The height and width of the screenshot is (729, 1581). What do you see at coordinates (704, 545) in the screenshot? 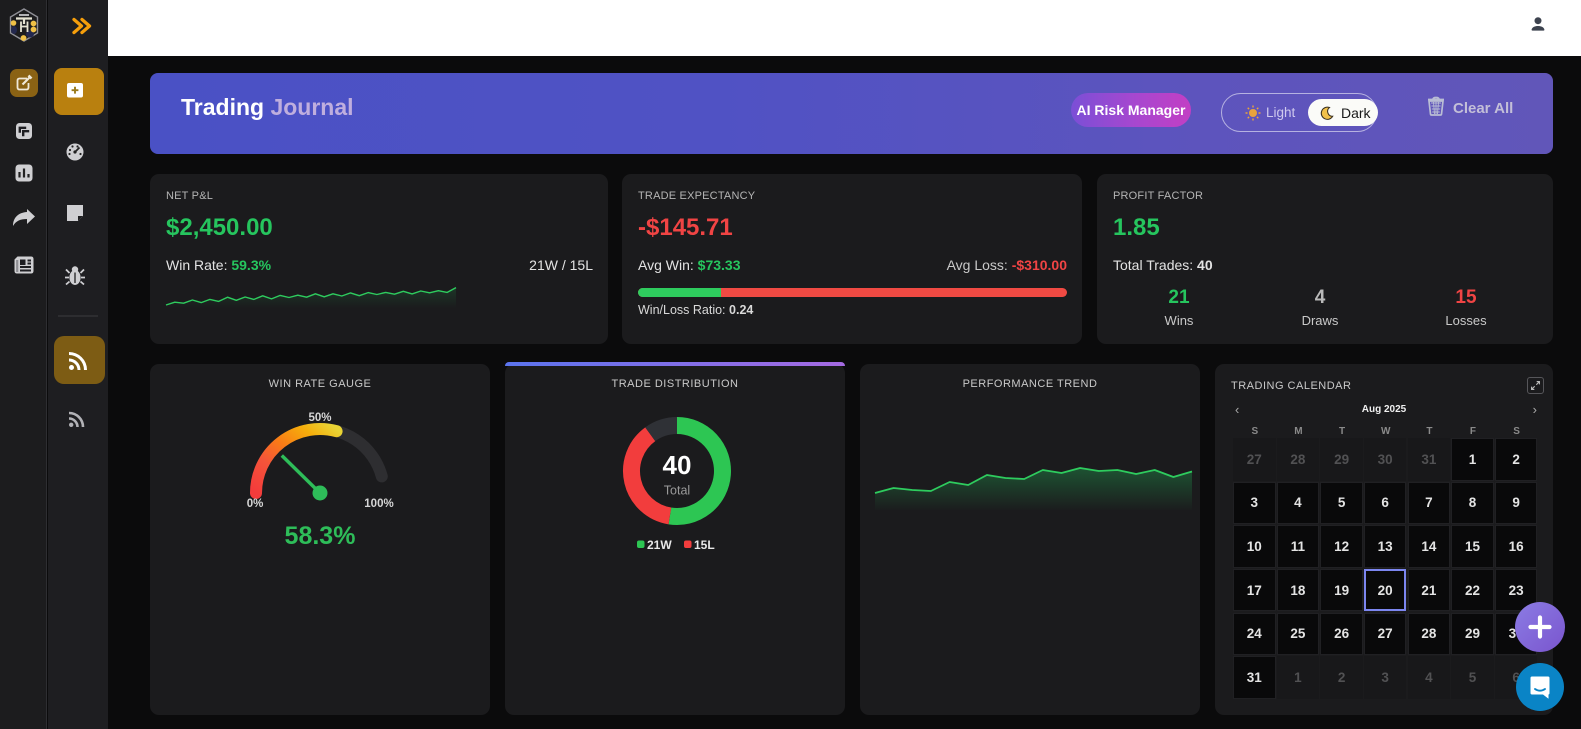
I see `svg-text: 15L` at bounding box center [704, 545].